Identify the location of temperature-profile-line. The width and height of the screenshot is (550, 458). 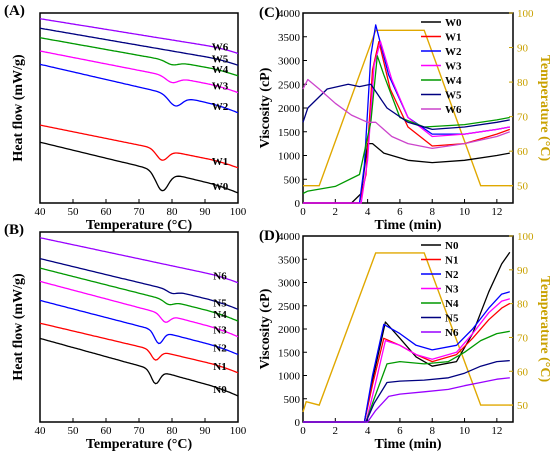
(407, 332).